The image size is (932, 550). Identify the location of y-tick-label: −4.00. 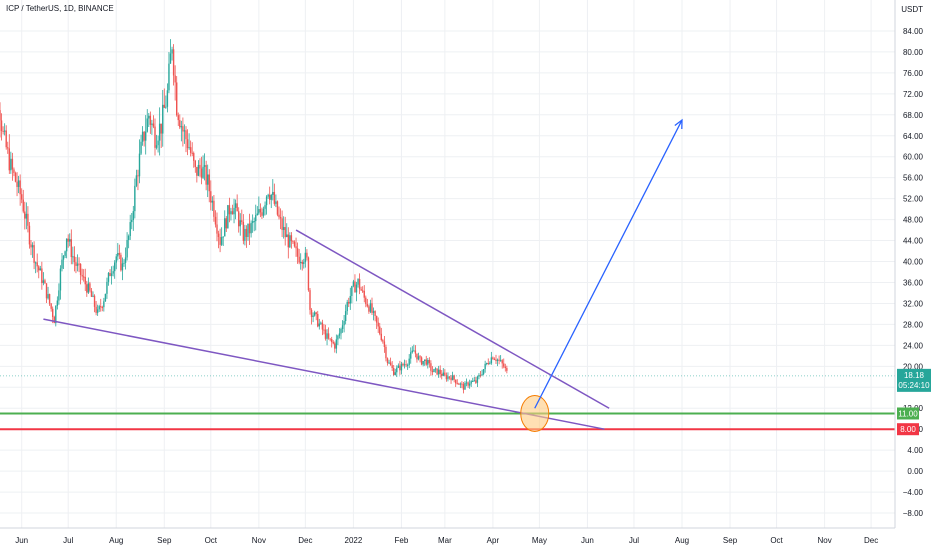
(913, 492).